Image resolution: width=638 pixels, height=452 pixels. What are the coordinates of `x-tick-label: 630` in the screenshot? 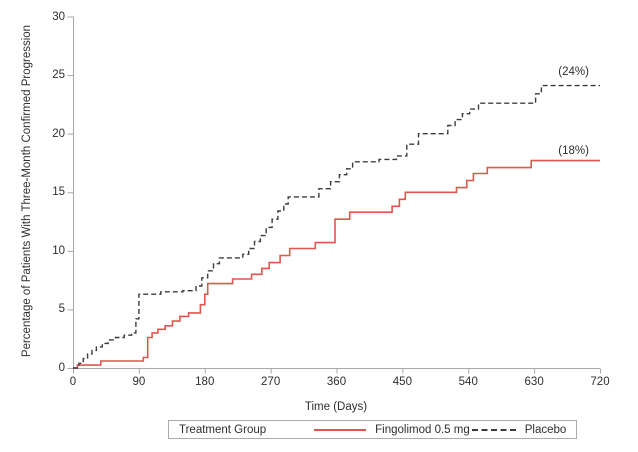 It's located at (534, 382).